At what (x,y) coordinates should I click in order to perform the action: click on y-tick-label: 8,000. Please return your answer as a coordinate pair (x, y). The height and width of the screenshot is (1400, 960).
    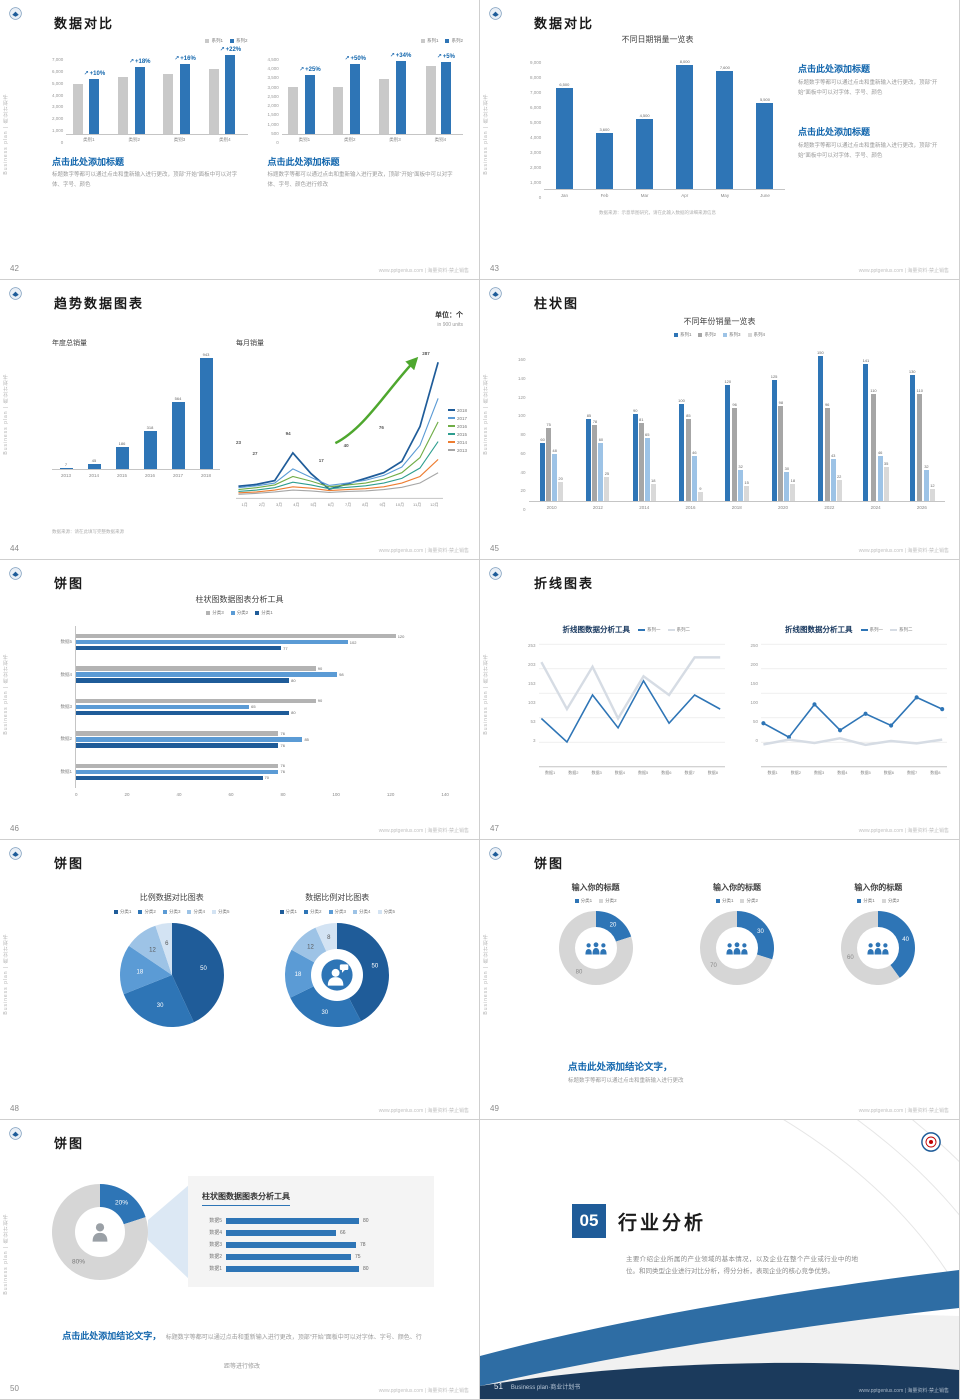
    Looking at the image, I should click on (536, 77).